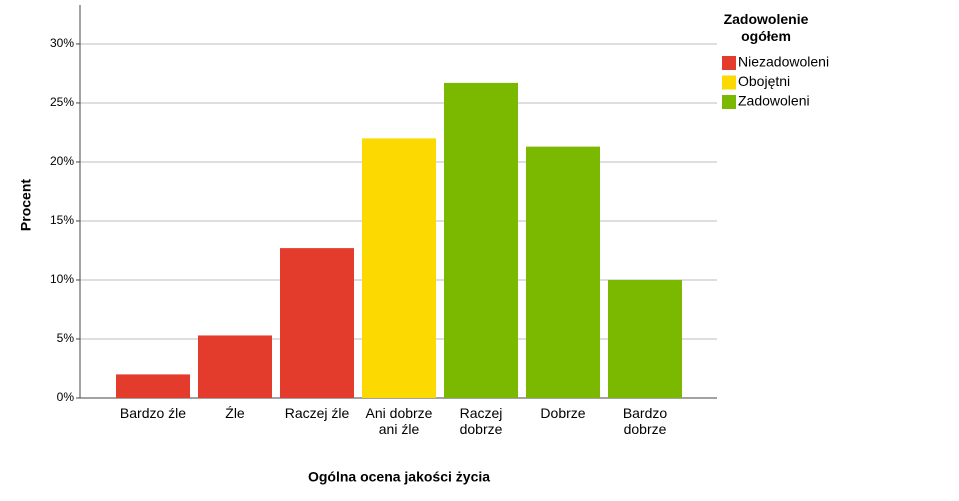 The width and height of the screenshot is (959, 501). Describe the element at coordinates (235, 413) in the screenshot. I see `x-tick-label: Źle` at that location.